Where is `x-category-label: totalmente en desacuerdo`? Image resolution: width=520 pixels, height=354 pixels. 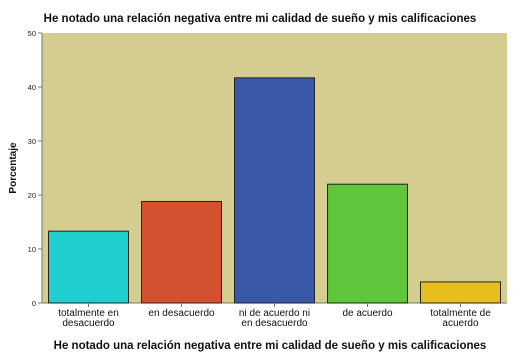
x-category-label: totalmente en desacuerdo is located at coordinates (88, 318).